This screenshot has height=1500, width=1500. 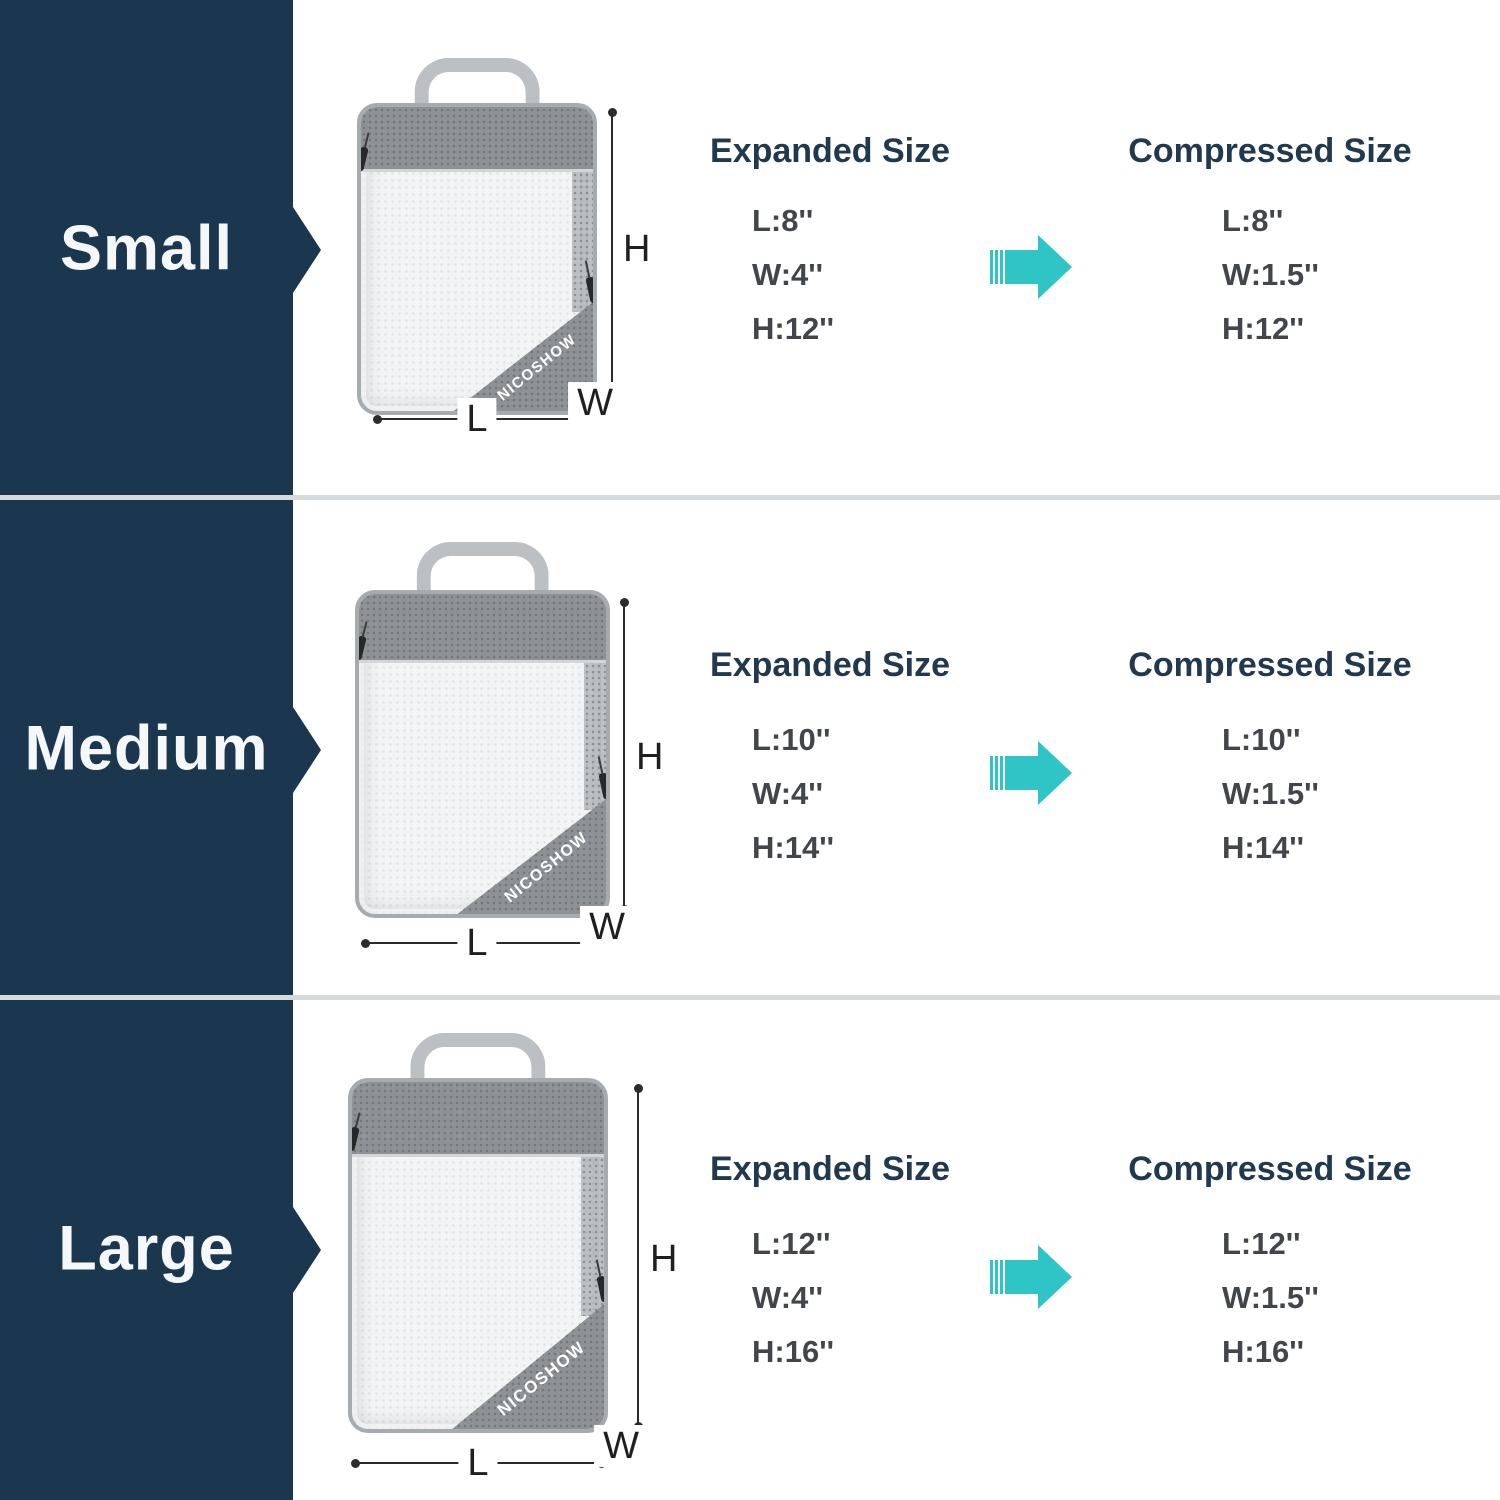 I want to click on expanded-height-value: H:14'', so click(x=793, y=847).